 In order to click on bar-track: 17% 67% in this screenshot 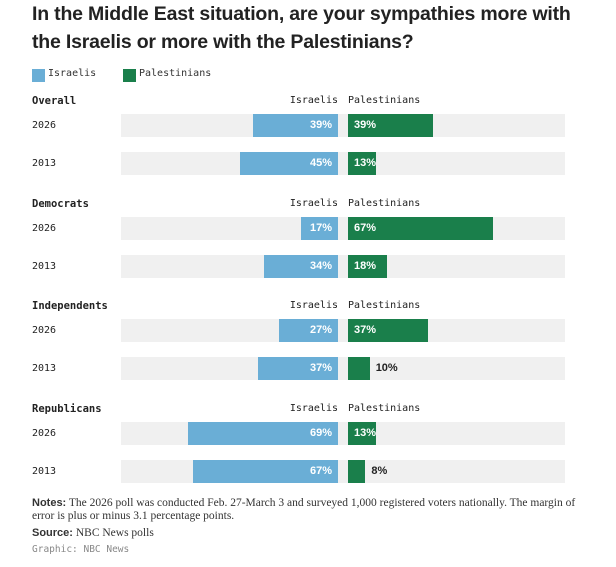, I will do `click(343, 228)`.